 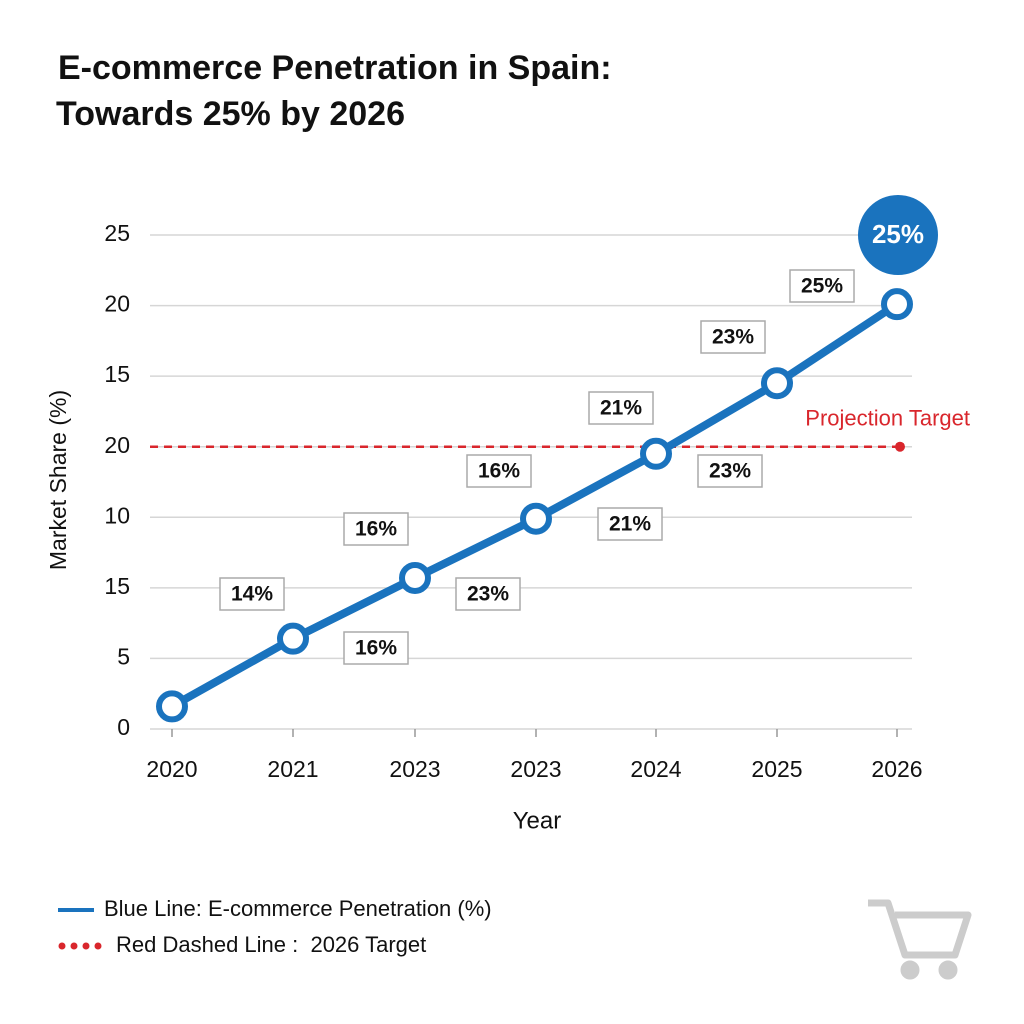 What do you see at coordinates (887, 418) in the screenshot?
I see `target-label: Projection Target` at bounding box center [887, 418].